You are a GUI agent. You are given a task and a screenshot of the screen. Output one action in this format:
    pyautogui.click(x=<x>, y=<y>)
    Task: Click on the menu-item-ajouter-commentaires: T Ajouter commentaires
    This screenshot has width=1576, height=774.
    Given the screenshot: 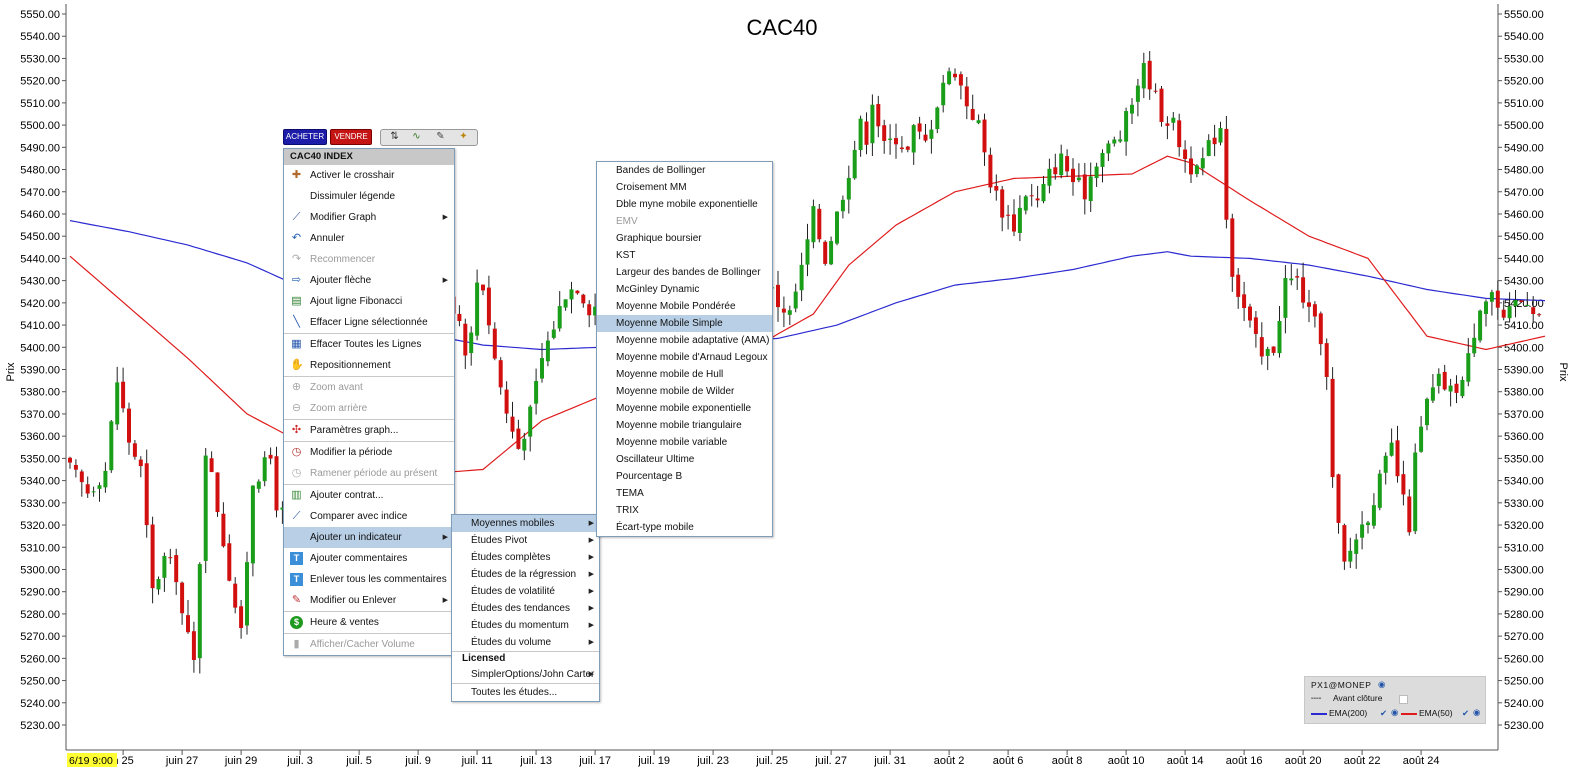 What is the action you would take?
    pyautogui.click(x=369, y=558)
    